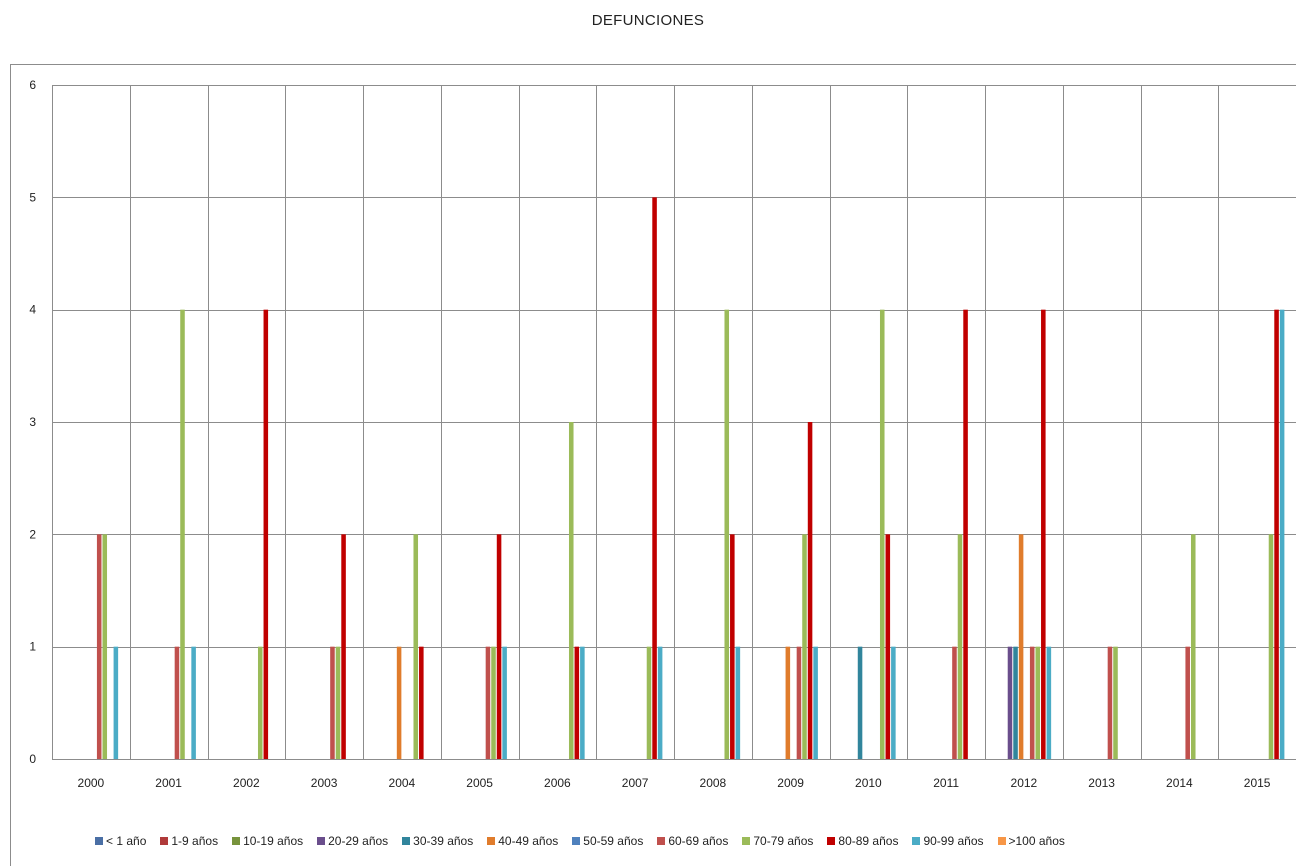 This screenshot has width=1296, height=866. What do you see at coordinates (32, 422) in the screenshot?
I see `y-tick-label: 3` at bounding box center [32, 422].